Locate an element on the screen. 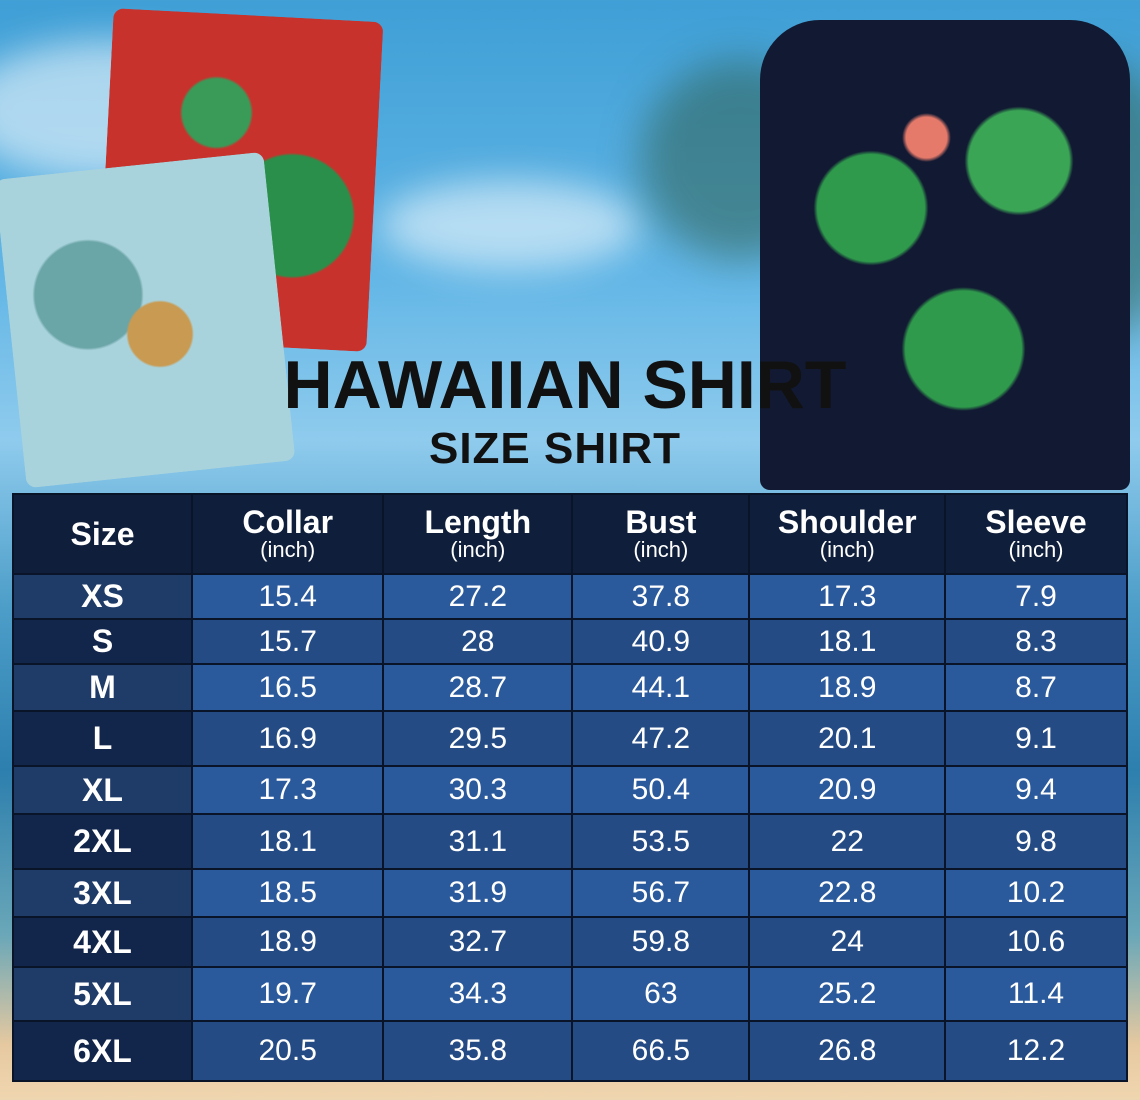 The height and width of the screenshot is (1100, 1140). measurement-cell: 37.8 is located at coordinates (661, 596).